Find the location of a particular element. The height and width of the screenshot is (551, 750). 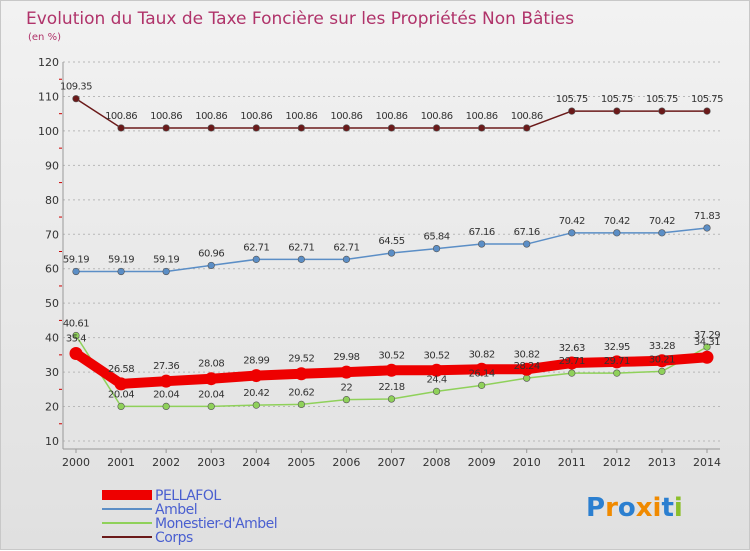

x-tick-label: 2004 is located at coordinates (256, 462).